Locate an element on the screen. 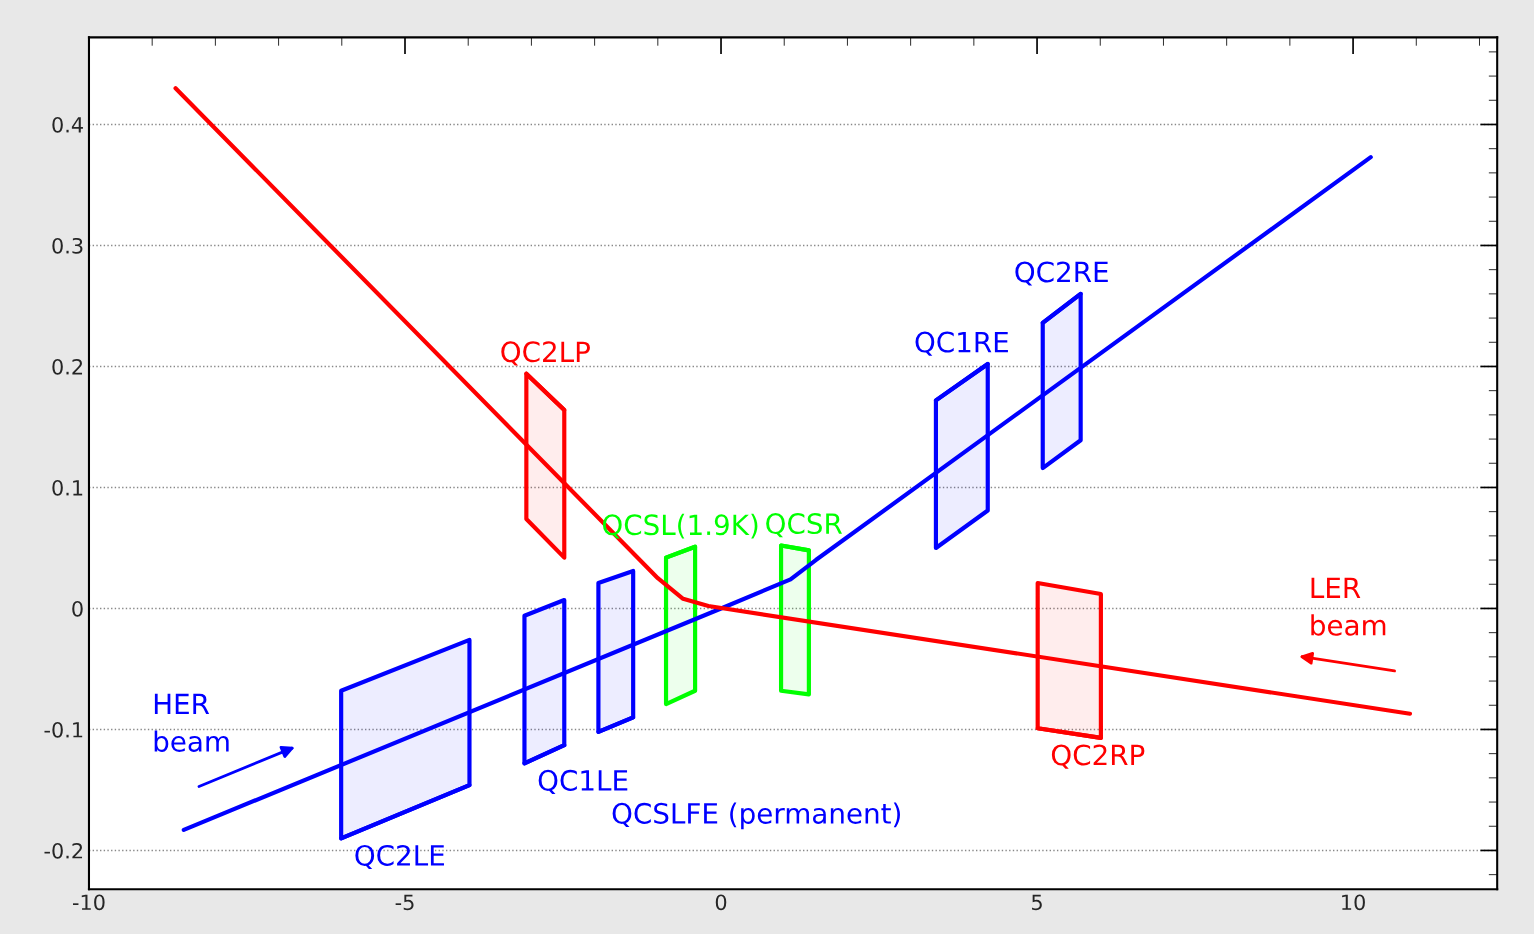 The height and width of the screenshot is (934, 1534). series-label: QC2LP is located at coordinates (545, 353).